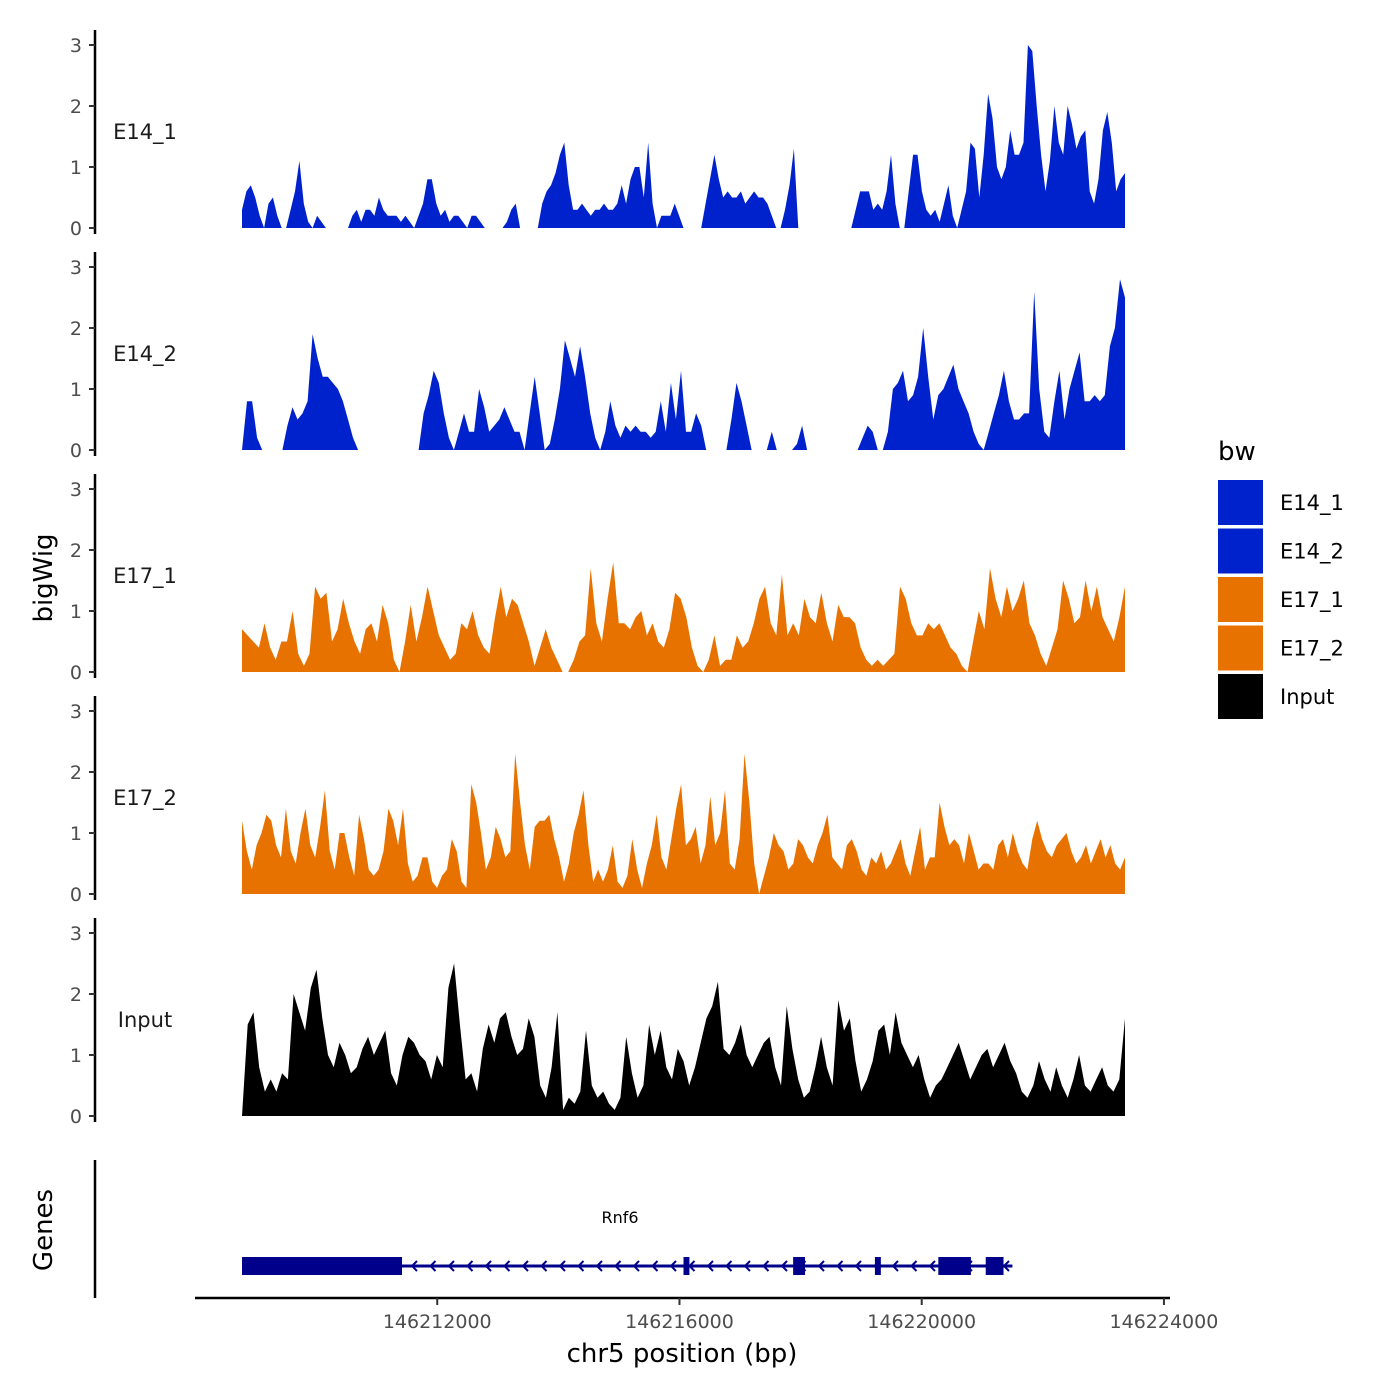  What do you see at coordinates (1240, 696) in the screenshot?
I see `legend-key-Input` at bounding box center [1240, 696].